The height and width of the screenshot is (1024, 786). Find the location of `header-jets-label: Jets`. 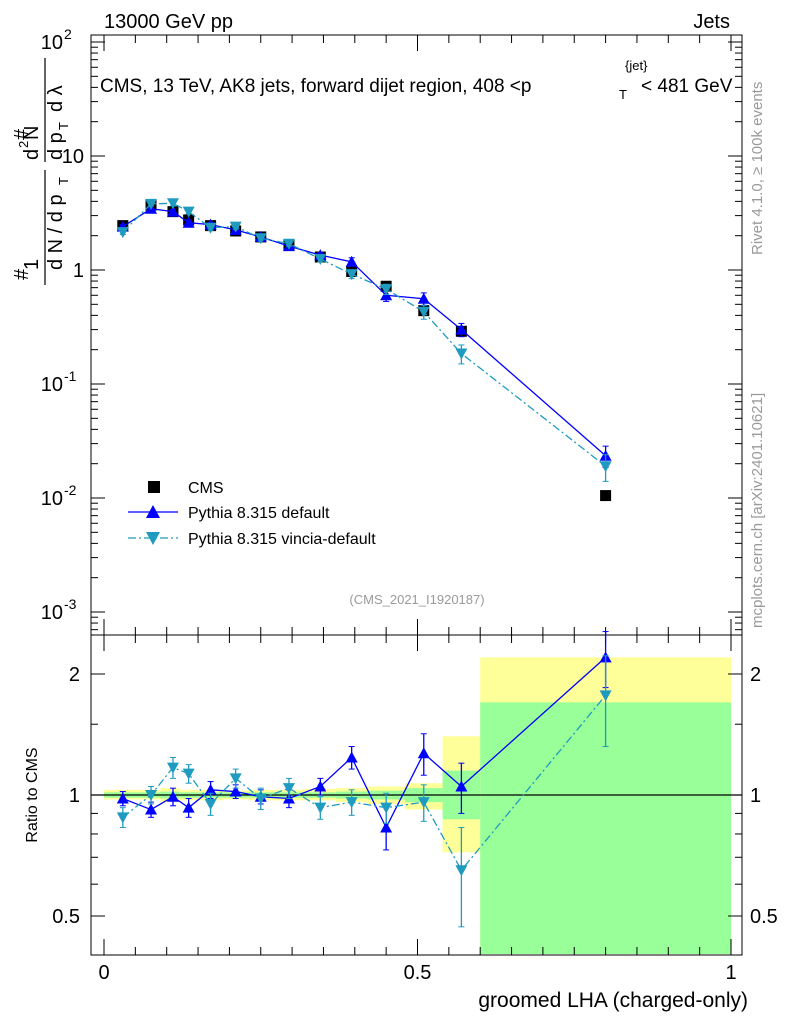

header-jets-label: Jets is located at coordinates (711, 22).